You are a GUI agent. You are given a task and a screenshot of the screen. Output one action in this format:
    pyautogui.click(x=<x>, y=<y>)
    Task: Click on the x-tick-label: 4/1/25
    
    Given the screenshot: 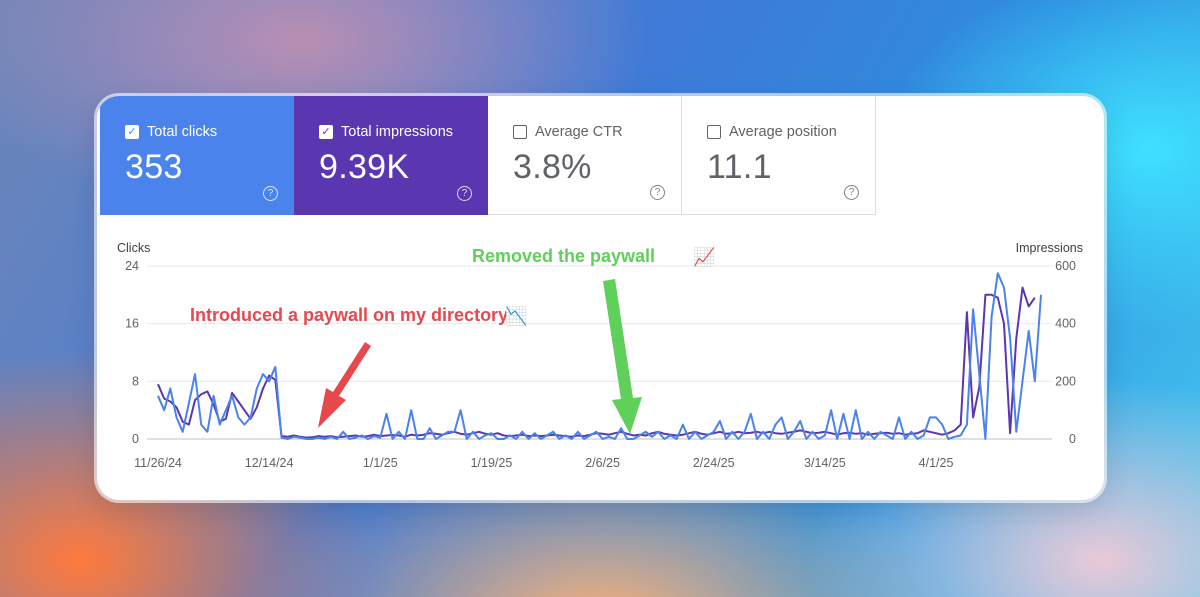 What is the action you would take?
    pyautogui.click(x=936, y=463)
    